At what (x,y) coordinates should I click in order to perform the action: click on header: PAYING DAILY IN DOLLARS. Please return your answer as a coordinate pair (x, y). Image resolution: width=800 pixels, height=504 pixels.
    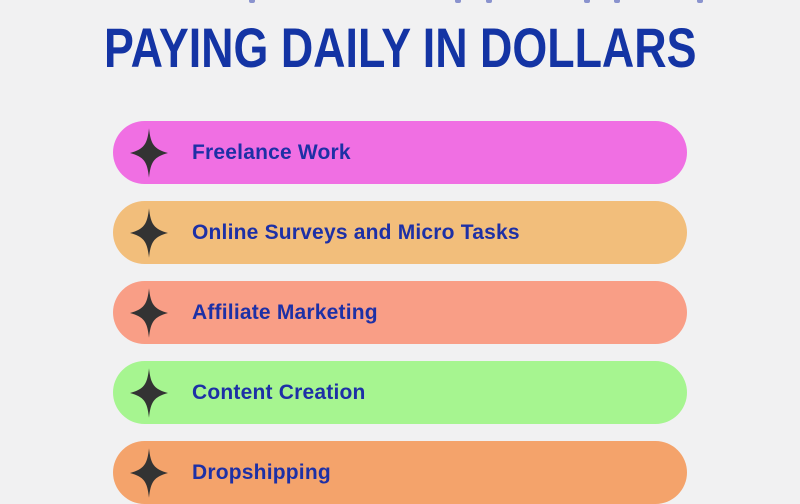
    Looking at the image, I should click on (400, 48).